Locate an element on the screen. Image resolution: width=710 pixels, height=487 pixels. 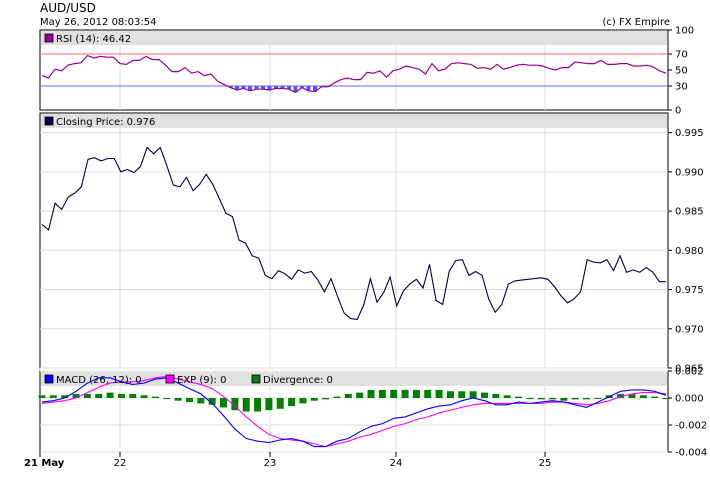
price-ytick-label: 0.965 is located at coordinates (689, 369).